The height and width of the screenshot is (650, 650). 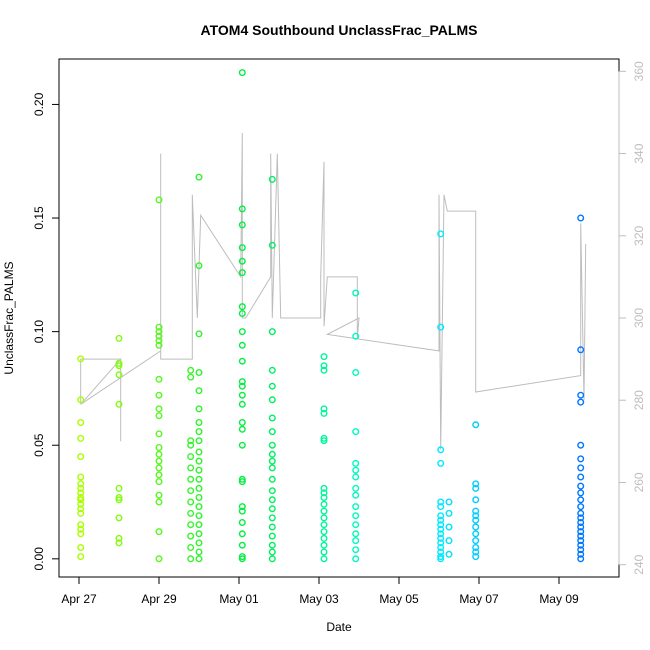 What do you see at coordinates (39, 445) in the screenshot?
I see `y-tick-label: 0.05` at bounding box center [39, 445].